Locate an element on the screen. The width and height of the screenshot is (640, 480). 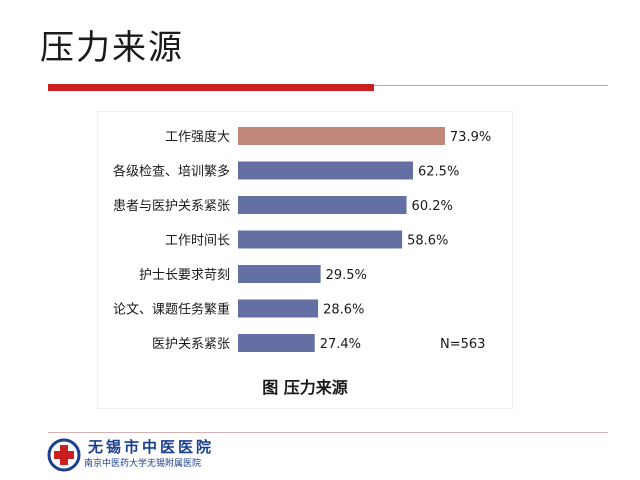
hospital-name: 无锡市中医医院 is located at coordinates (151, 447).